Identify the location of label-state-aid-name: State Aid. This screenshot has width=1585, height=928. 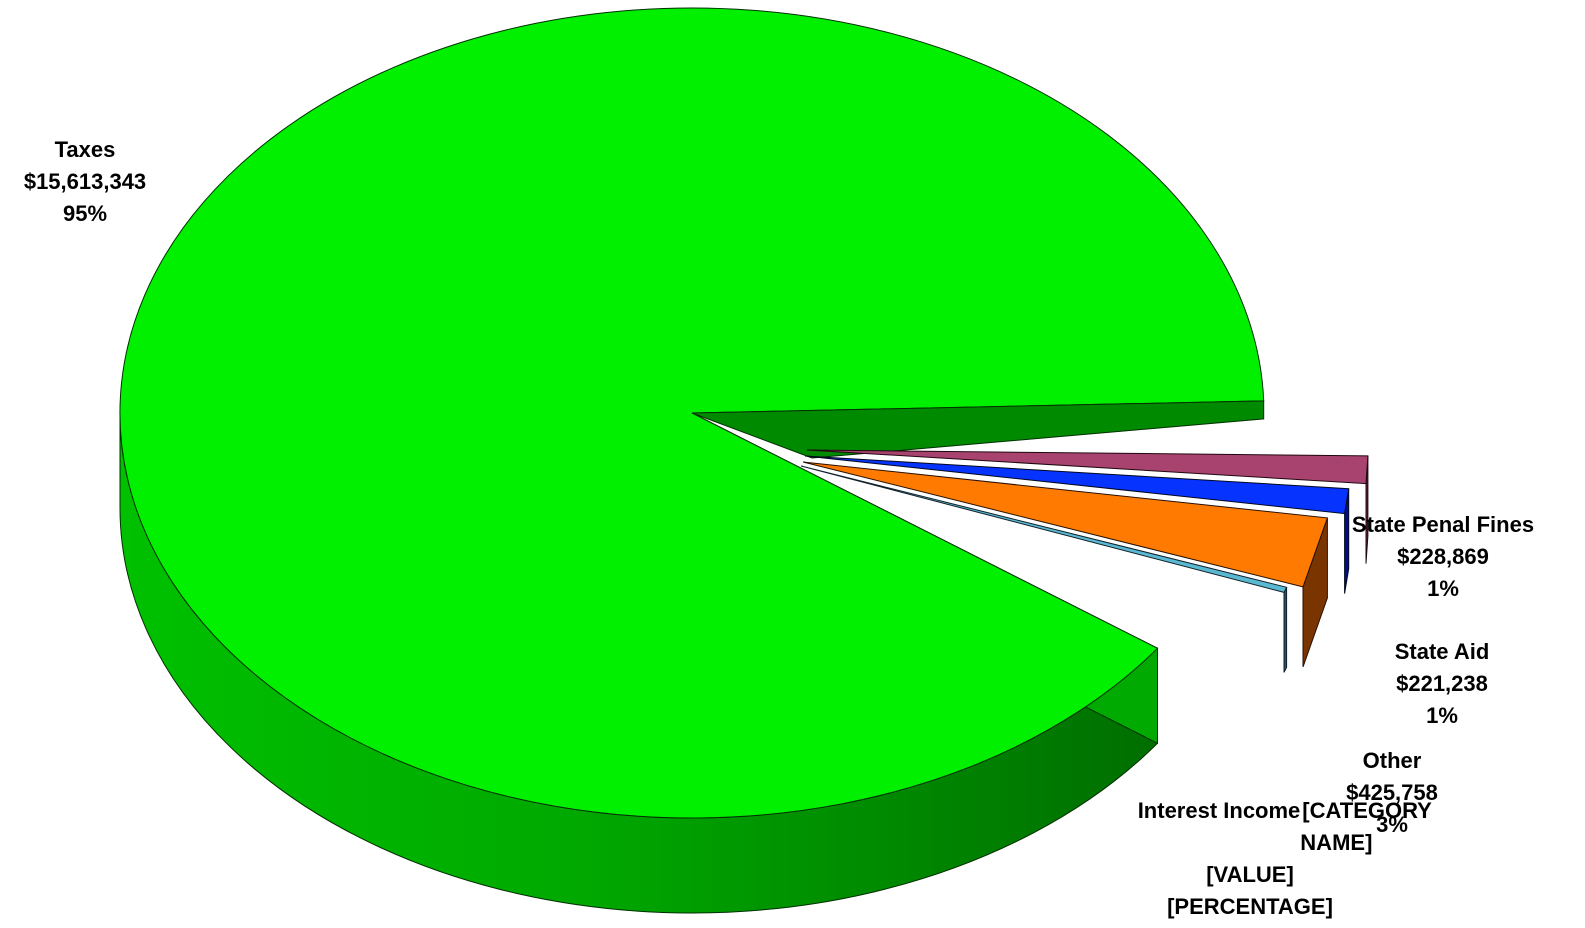
(1442, 651).